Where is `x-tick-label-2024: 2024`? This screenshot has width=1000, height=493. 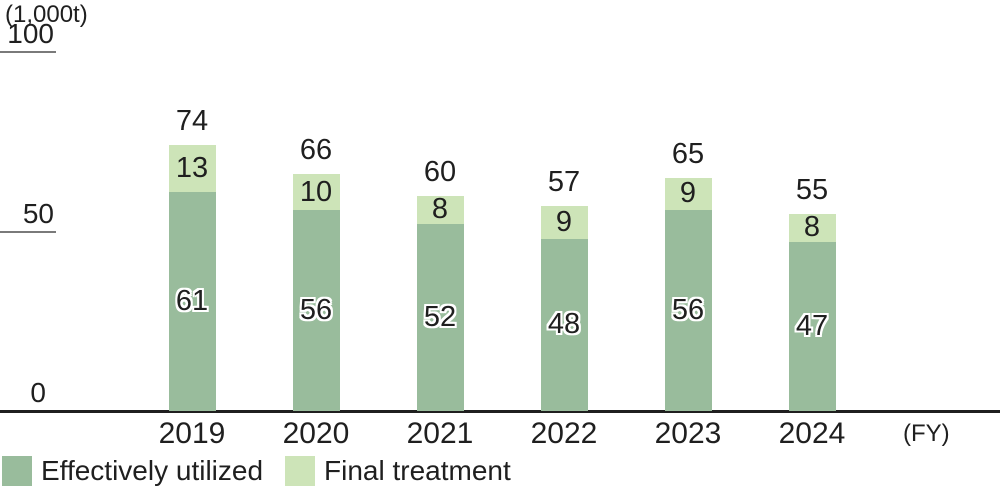 x-tick-label-2024: 2024 is located at coordinates (812, 433).